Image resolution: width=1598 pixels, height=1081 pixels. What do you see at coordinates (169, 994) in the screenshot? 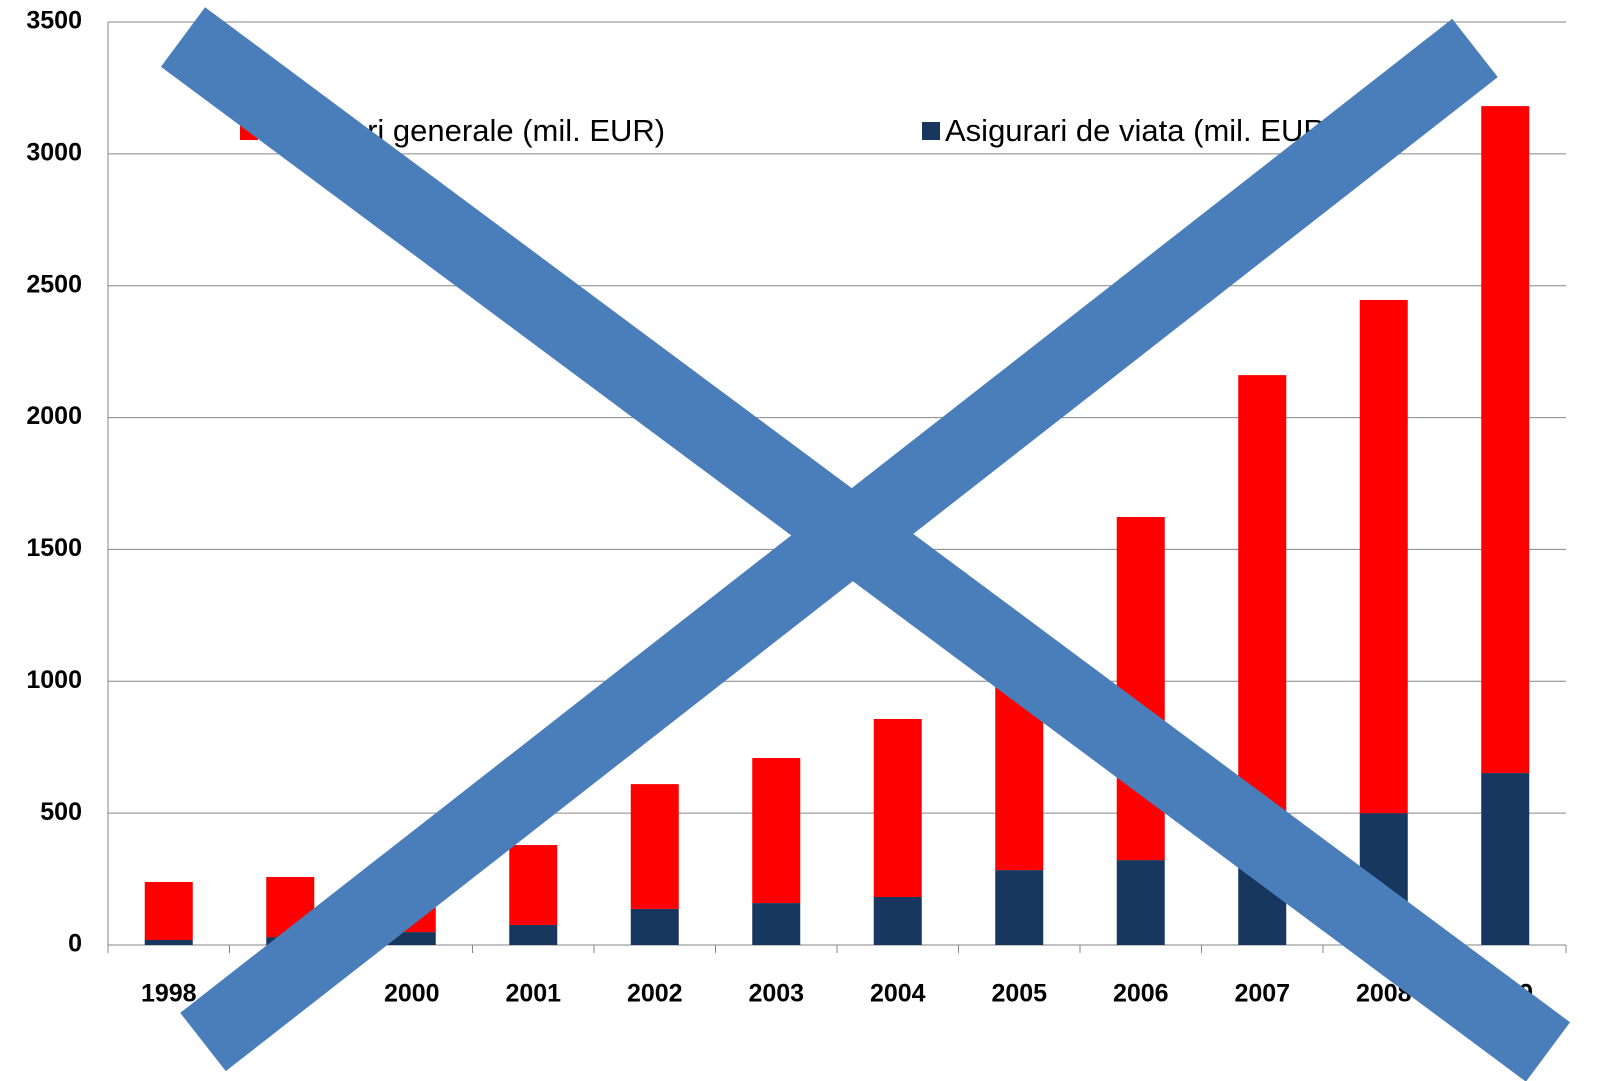
I see `x-tick-label: 1998` at bounding box center [169, 994].